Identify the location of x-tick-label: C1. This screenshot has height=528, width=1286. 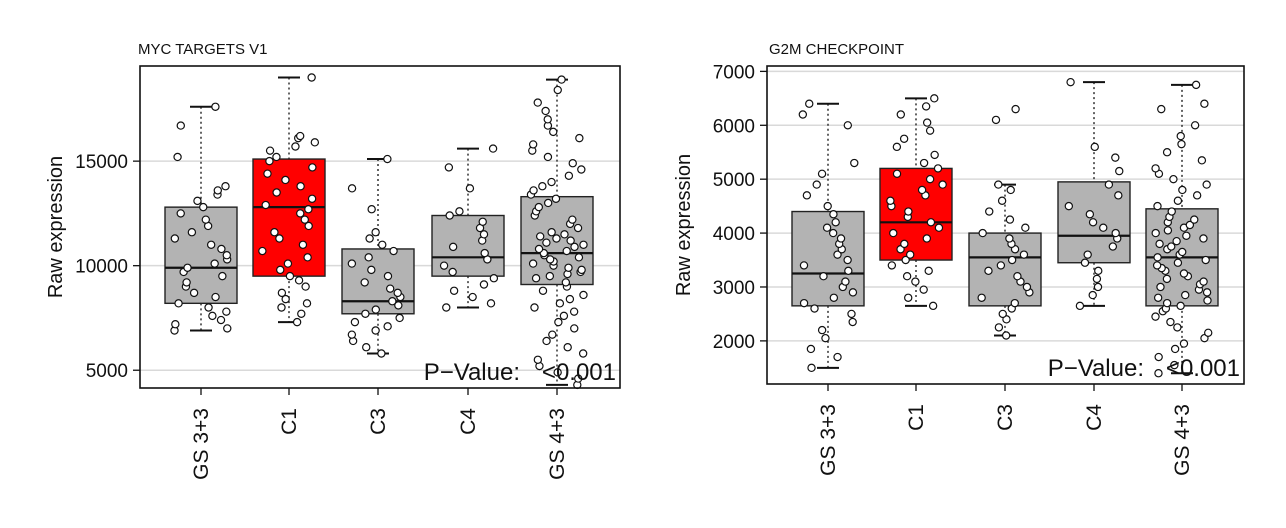
(289, 421).